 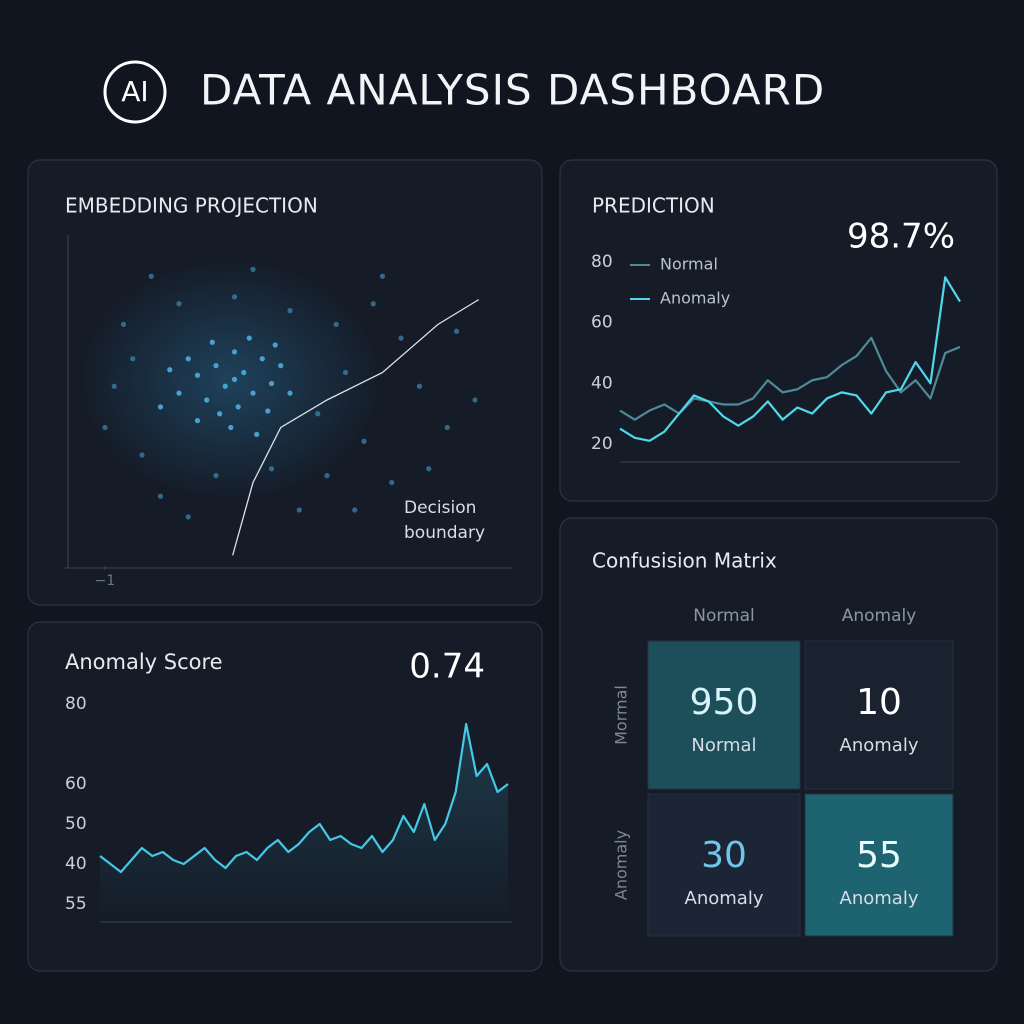 What do you see at coordinates (695, 298) in the screenshot?
I see `legend-label: Anomaly` at bounding box center [695, 298].